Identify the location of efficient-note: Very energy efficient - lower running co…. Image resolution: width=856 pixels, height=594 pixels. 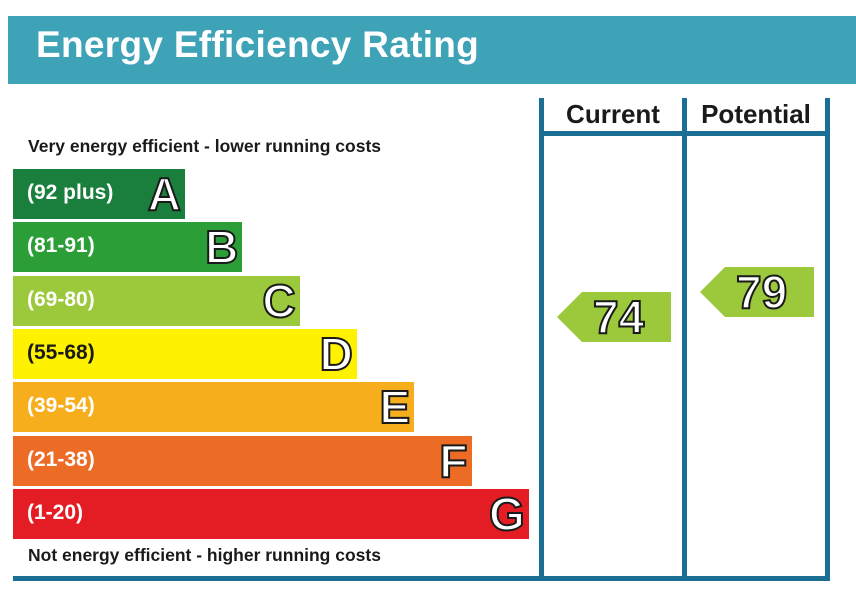
(205, 146).